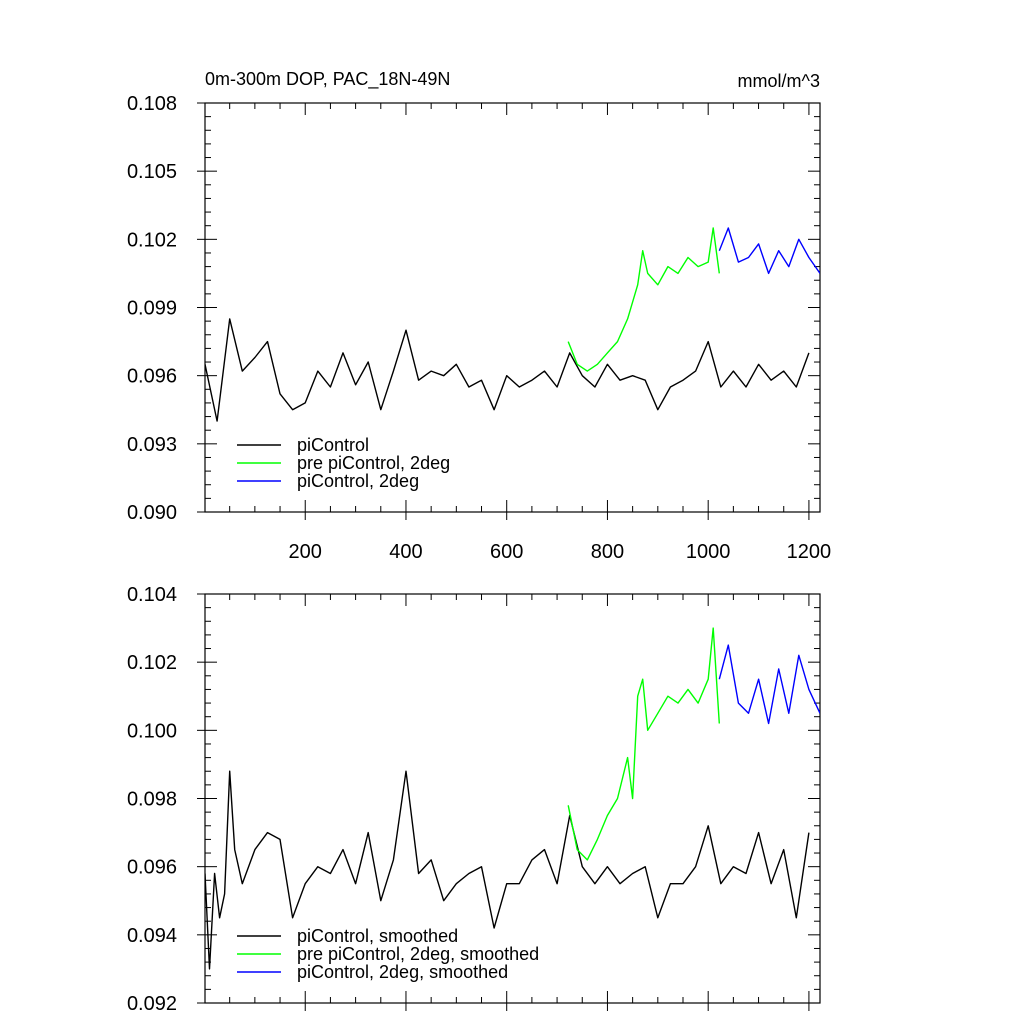  What do you see at coordinates (377, 936) in the screenshot?
I see `bottom-legend-label-1: piControl, smoothed` at bounding box center [377, 936].